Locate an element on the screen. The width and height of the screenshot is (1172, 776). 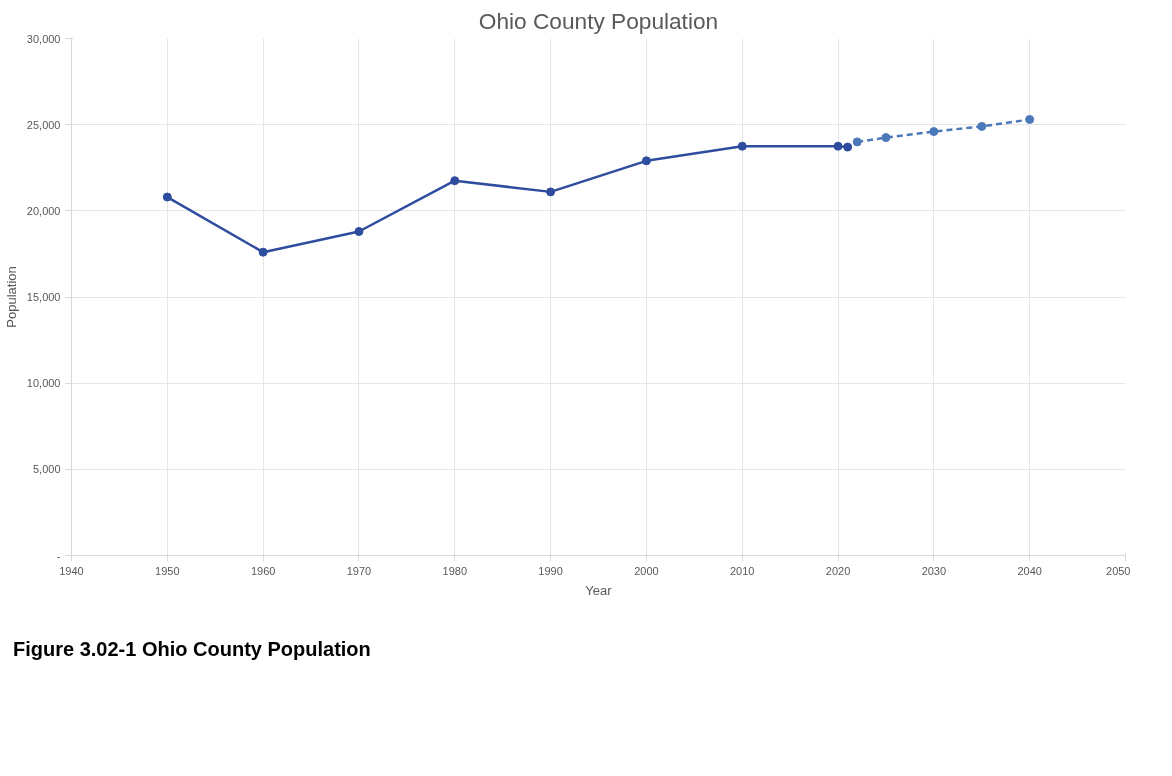
x-tick-label: 1940 is located at coordinates (71, 570).